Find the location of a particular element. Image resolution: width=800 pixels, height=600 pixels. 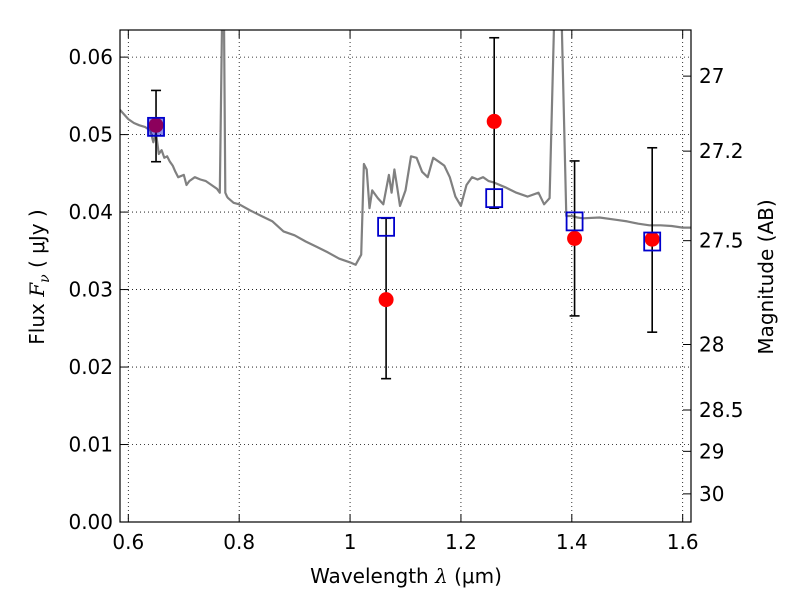

y2-axis-title: Magnitude (AB) is located at coordinates (766, 276).